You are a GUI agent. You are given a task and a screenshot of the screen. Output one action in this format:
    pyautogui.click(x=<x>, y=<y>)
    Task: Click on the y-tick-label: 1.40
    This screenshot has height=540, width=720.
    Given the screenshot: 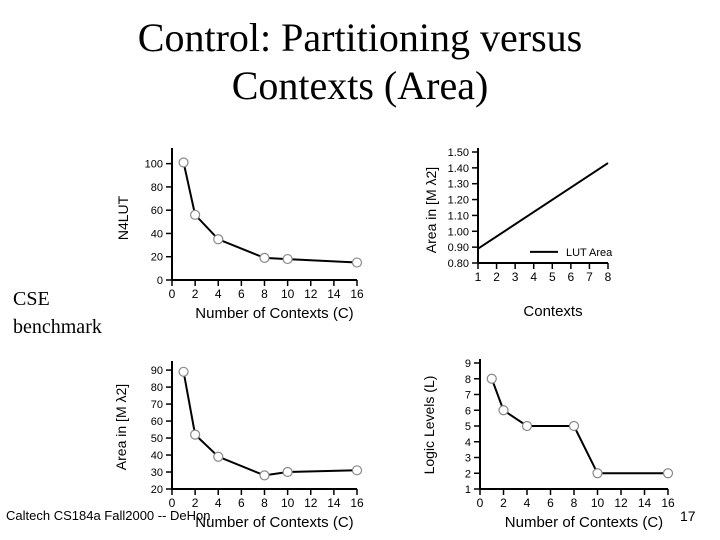 What is the action you would take?
    pyautogui.click(x=458, y=169)
    